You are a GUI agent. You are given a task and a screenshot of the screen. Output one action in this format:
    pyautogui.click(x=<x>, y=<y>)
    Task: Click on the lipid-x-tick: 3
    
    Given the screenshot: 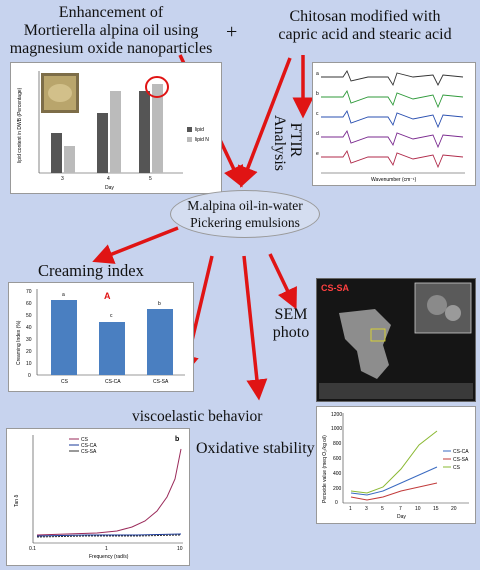 What is the action you would take?
    pyautogui.click(x=62, y=179)
    